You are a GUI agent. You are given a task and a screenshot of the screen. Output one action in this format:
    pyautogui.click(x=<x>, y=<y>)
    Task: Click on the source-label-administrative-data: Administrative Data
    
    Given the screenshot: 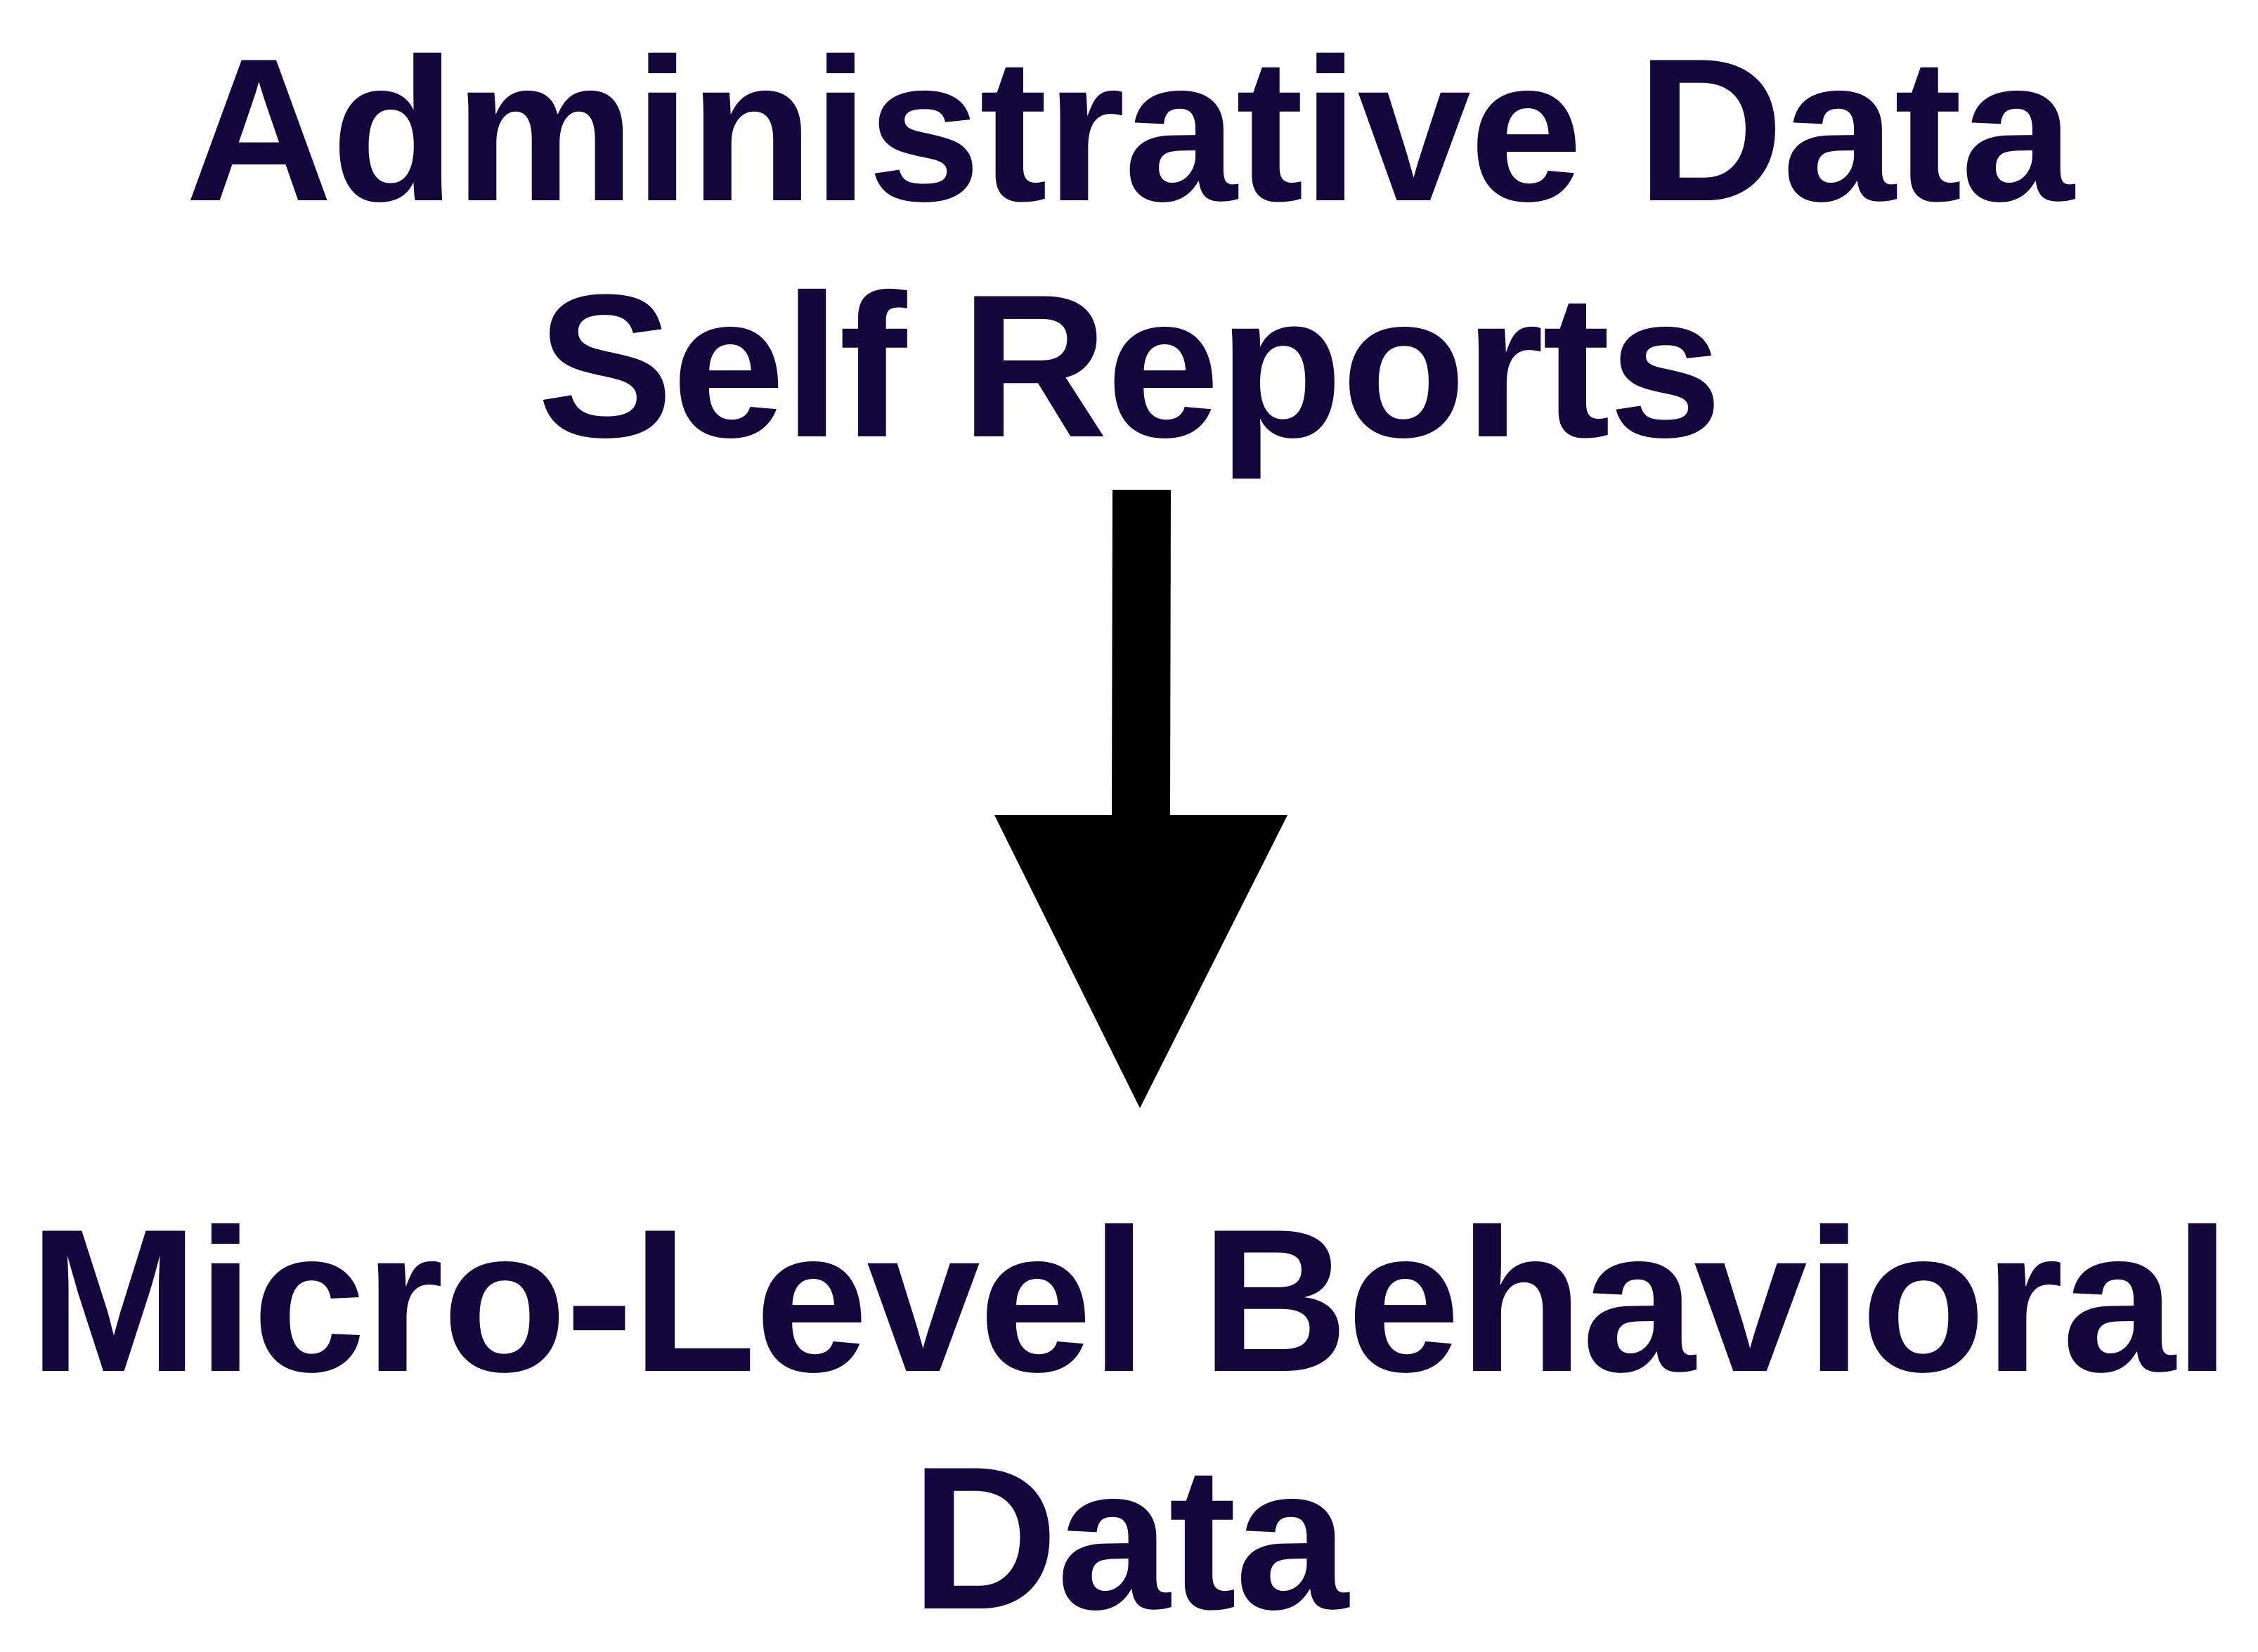 What is the action you would take?
    pyautogui.click(x=1130, y=130)
    